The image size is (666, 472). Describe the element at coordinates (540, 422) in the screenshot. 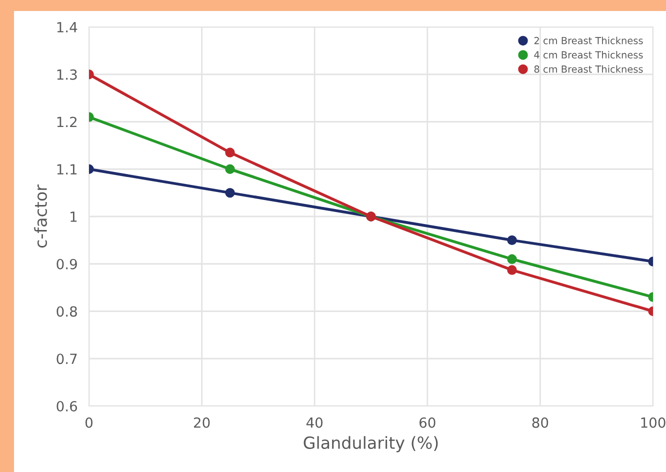

I see `x-tick-label: 80` at that location.